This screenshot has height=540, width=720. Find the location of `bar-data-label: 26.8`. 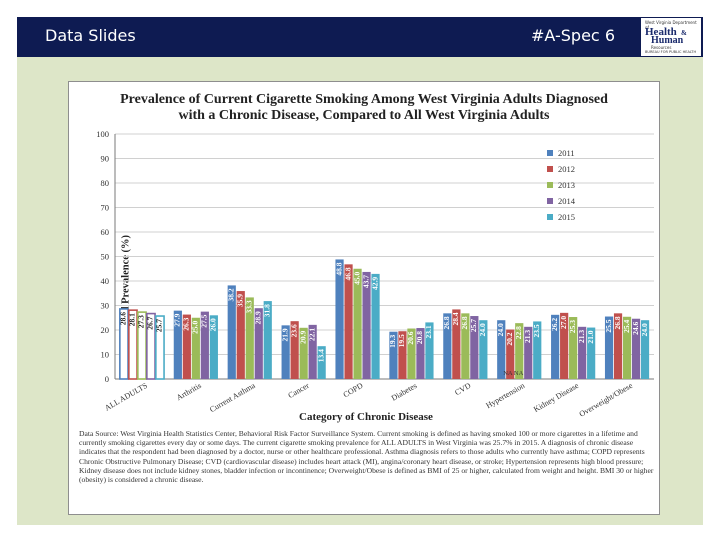

bar-data-label: 26.8 is located at coordinates (464, 322).